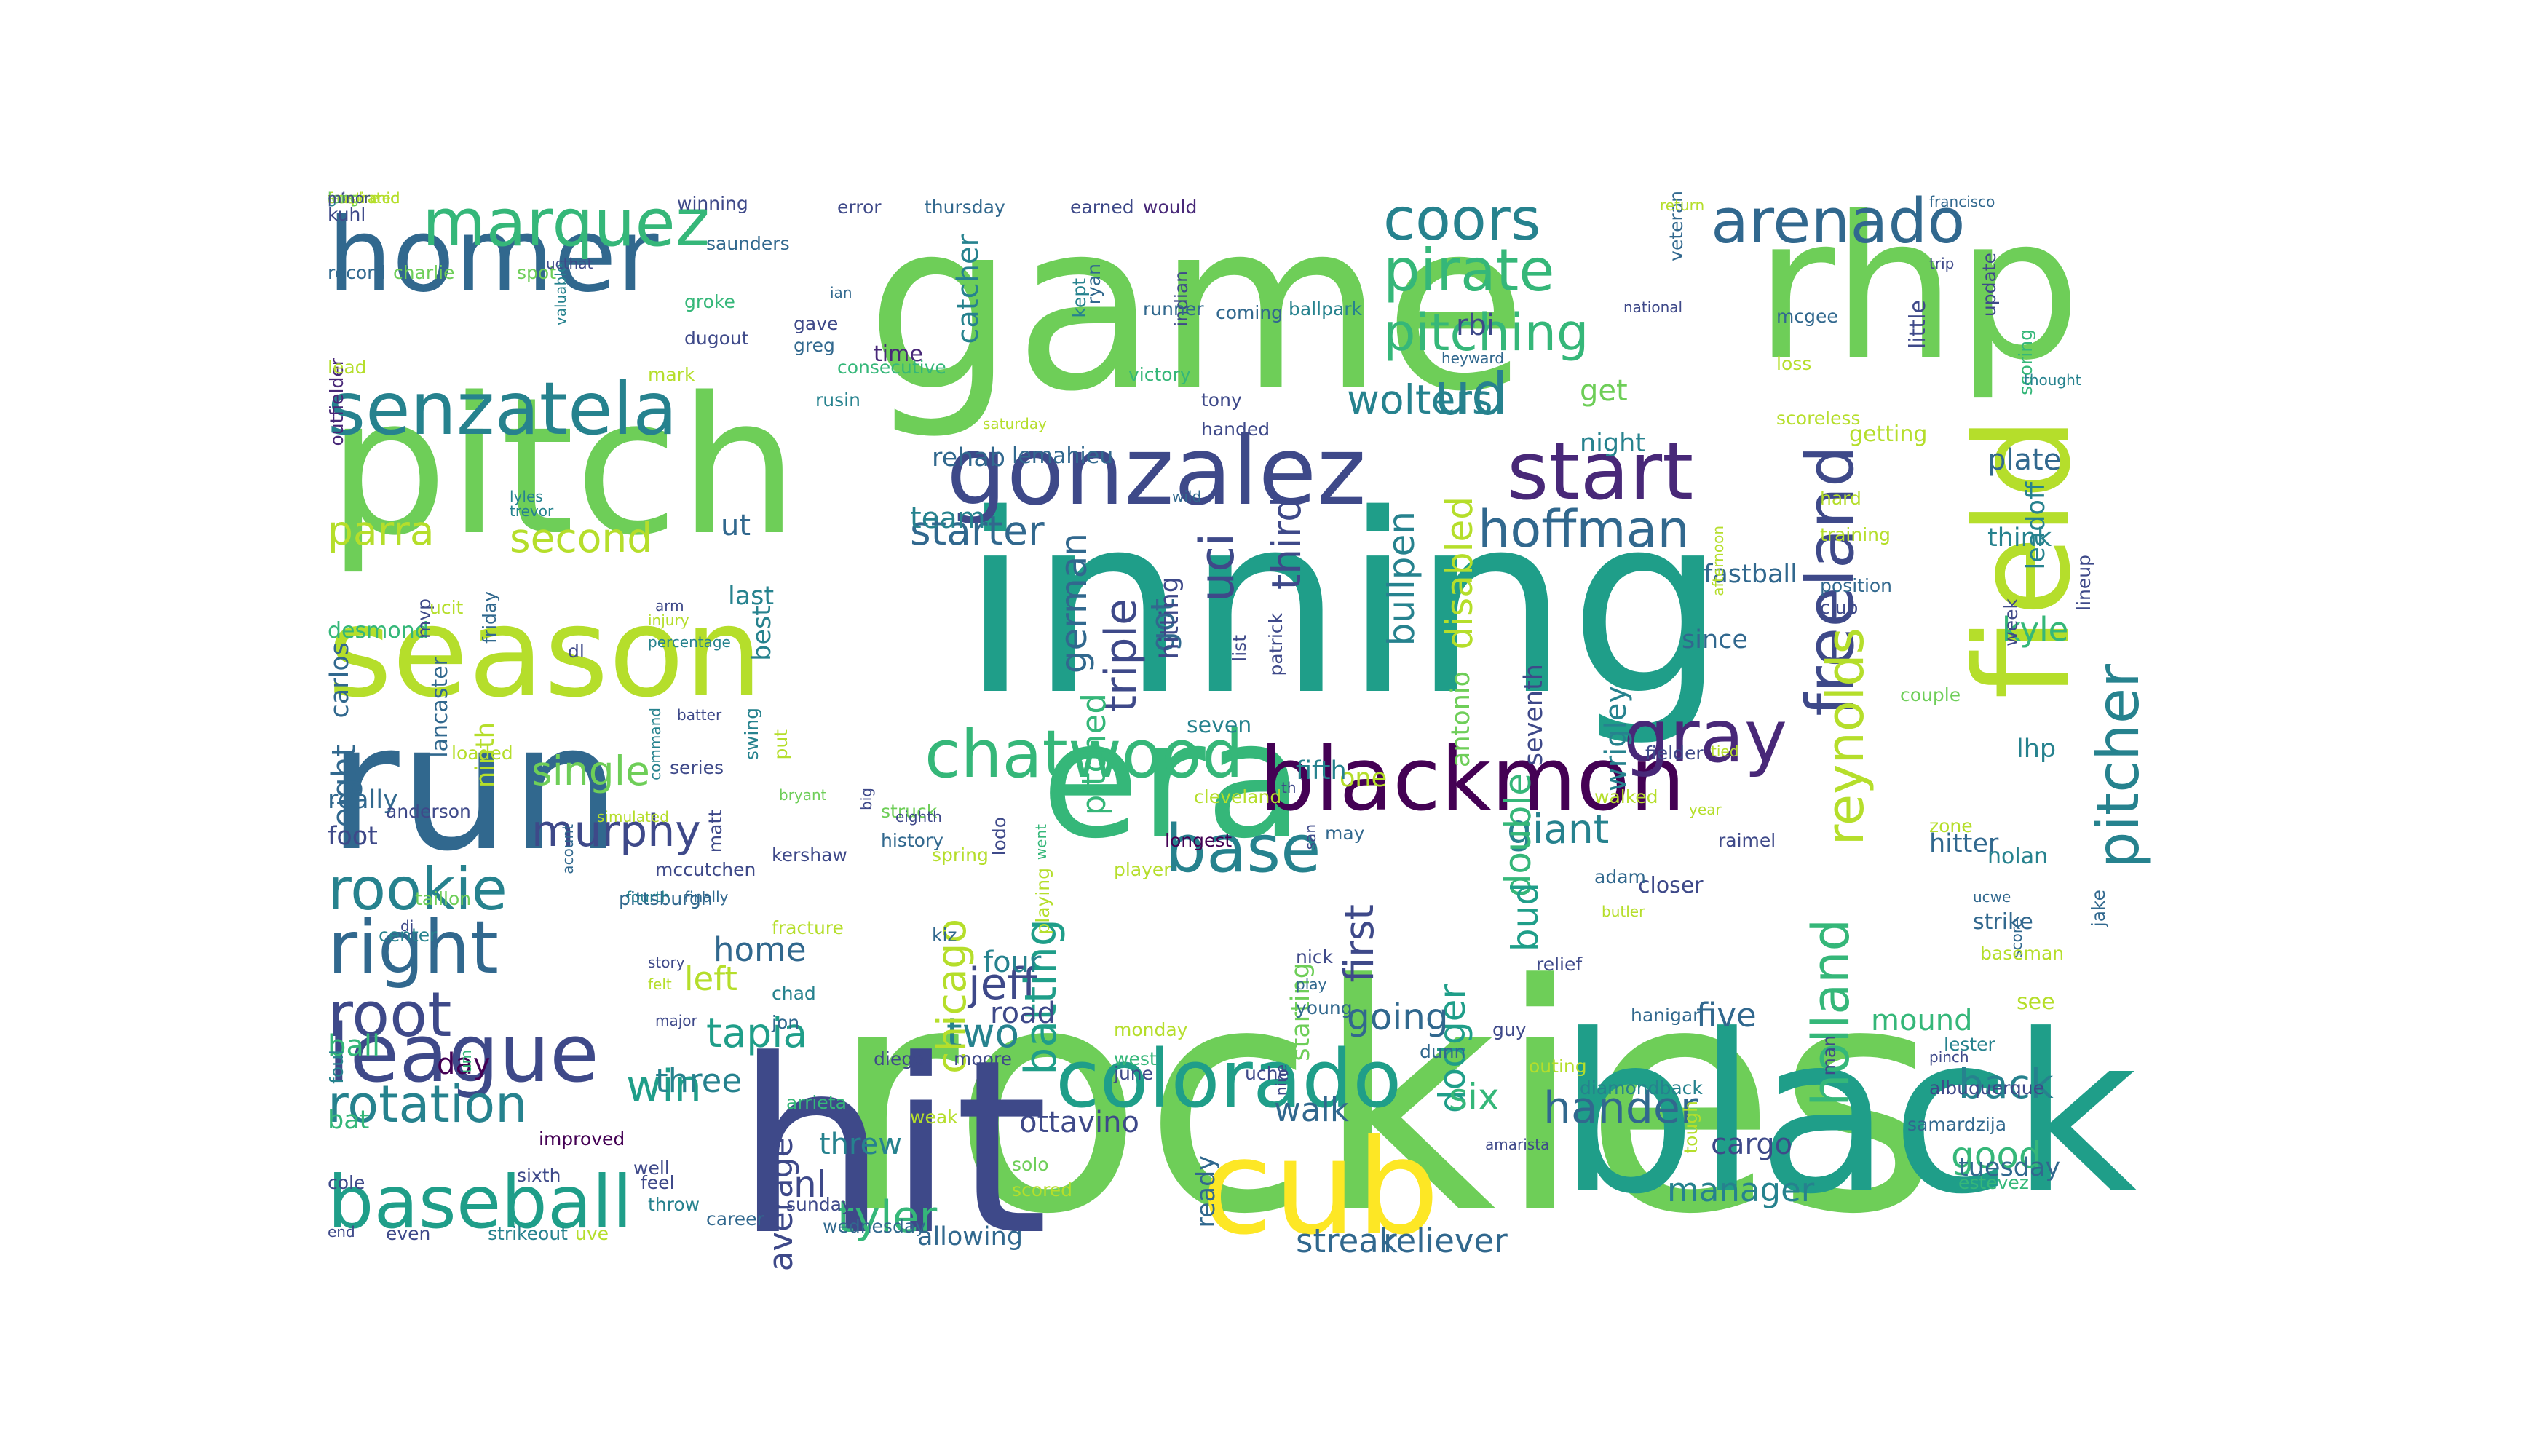 The height and width of the screenshot is (1456, 2548). I want to click on word-night: night, so click(1613, 443).